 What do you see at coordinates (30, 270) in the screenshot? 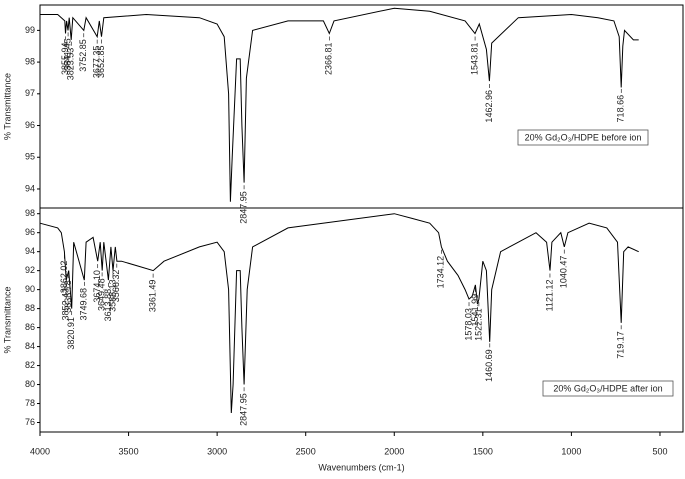
I see `y-tick-label: 92` at bounding box center [30, 270].